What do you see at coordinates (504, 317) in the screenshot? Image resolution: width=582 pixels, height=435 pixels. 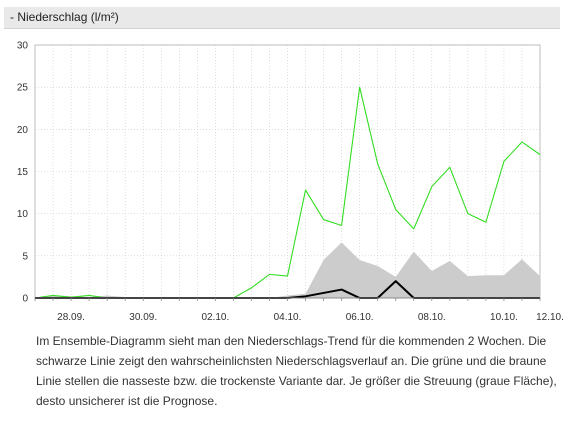 I see `x-tick-label: 10.10.` at bounding box center [504, 317].